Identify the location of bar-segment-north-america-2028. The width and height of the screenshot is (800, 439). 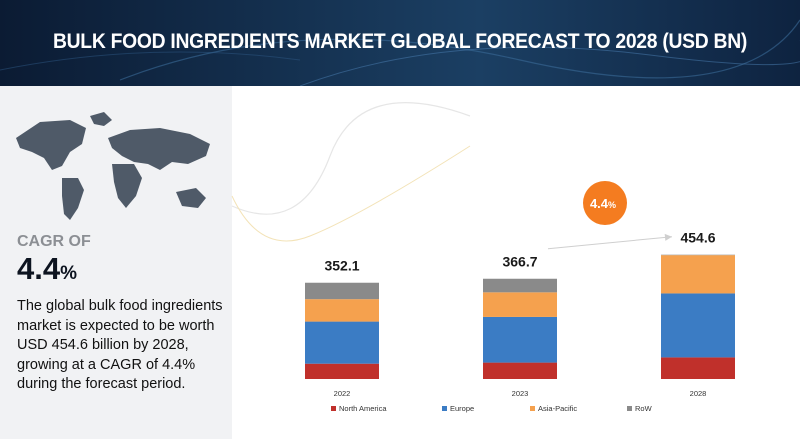
(698, 368).